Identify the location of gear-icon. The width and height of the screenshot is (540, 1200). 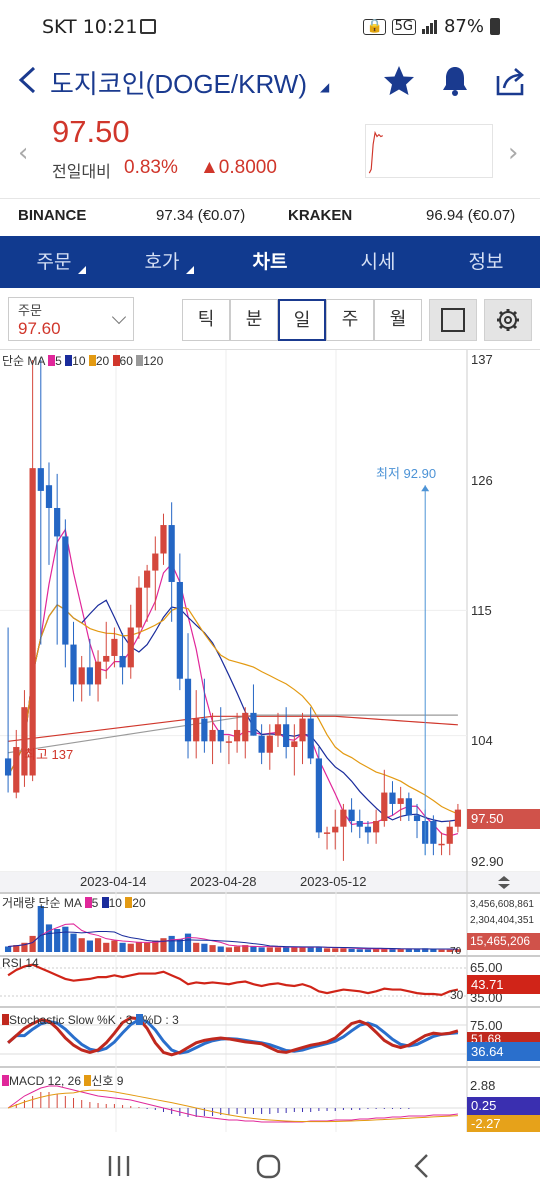
(508, 320).